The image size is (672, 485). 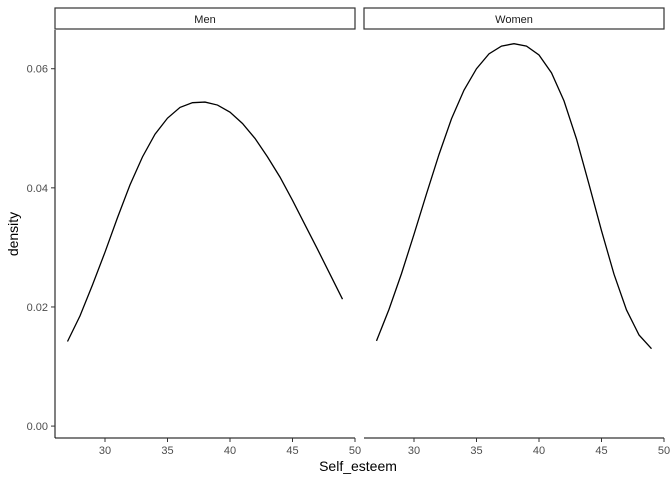 What do you see at coordinates (37, 70) in the screenshot?
I see `y-tick-label: 0.06` at bounding box center [37, 70].